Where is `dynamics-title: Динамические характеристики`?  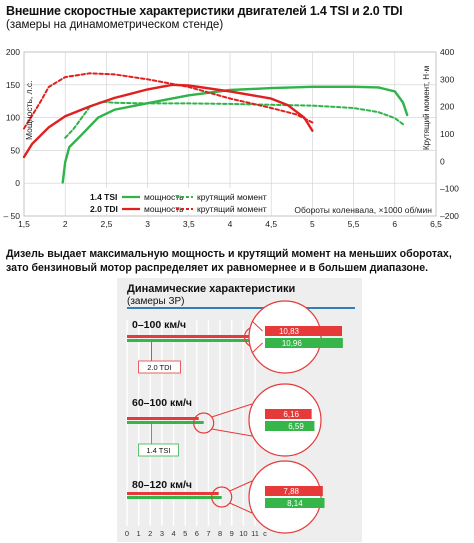
dynamics-title: Динамические характеристики is located at coordinates (211, 289).